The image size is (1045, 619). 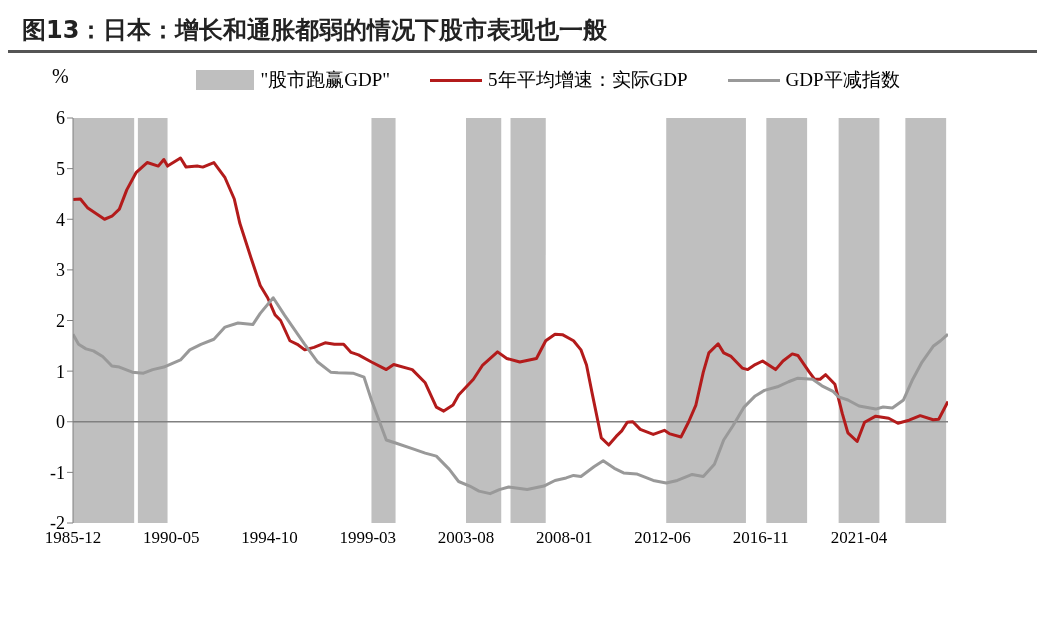 I want to click on legend-label: GDP平减指数, so click(x=842, y=80).